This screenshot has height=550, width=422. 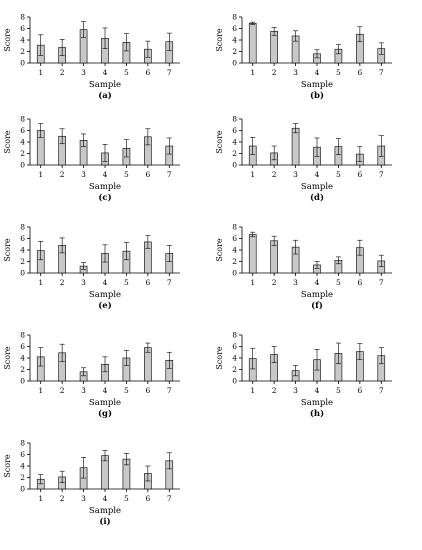 I want to click on panel-h: 0 2 4 6 8 1 2 3 4 5 6 7 Score Sample(h), so click(x=303, y=375).